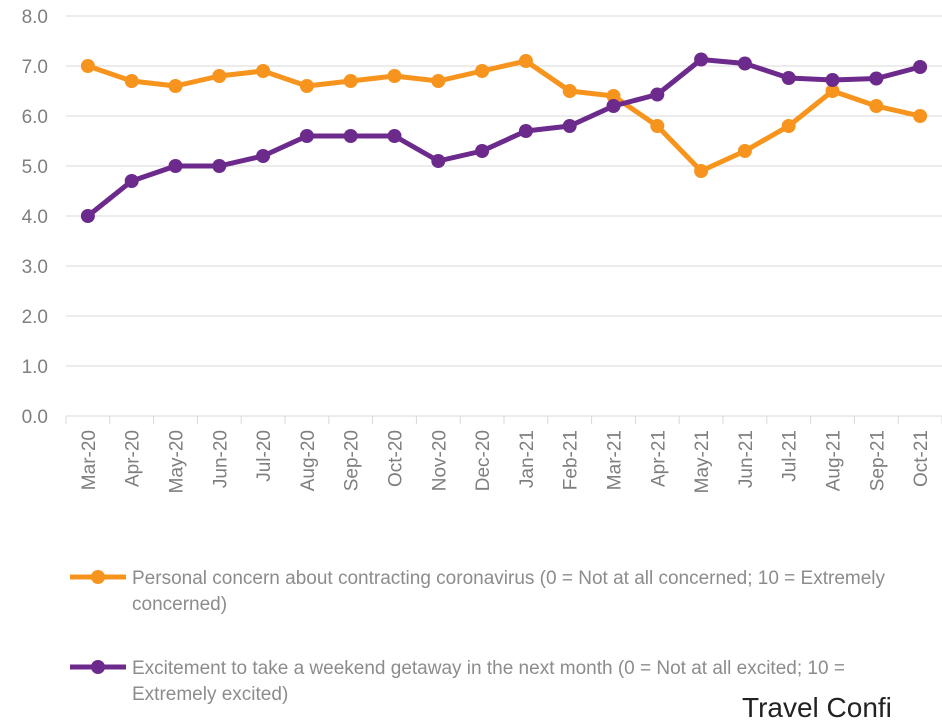  Describe the element at coordinates (133, 458) in the screenshot. I see `x-tick-label: Apr-20` at that location.